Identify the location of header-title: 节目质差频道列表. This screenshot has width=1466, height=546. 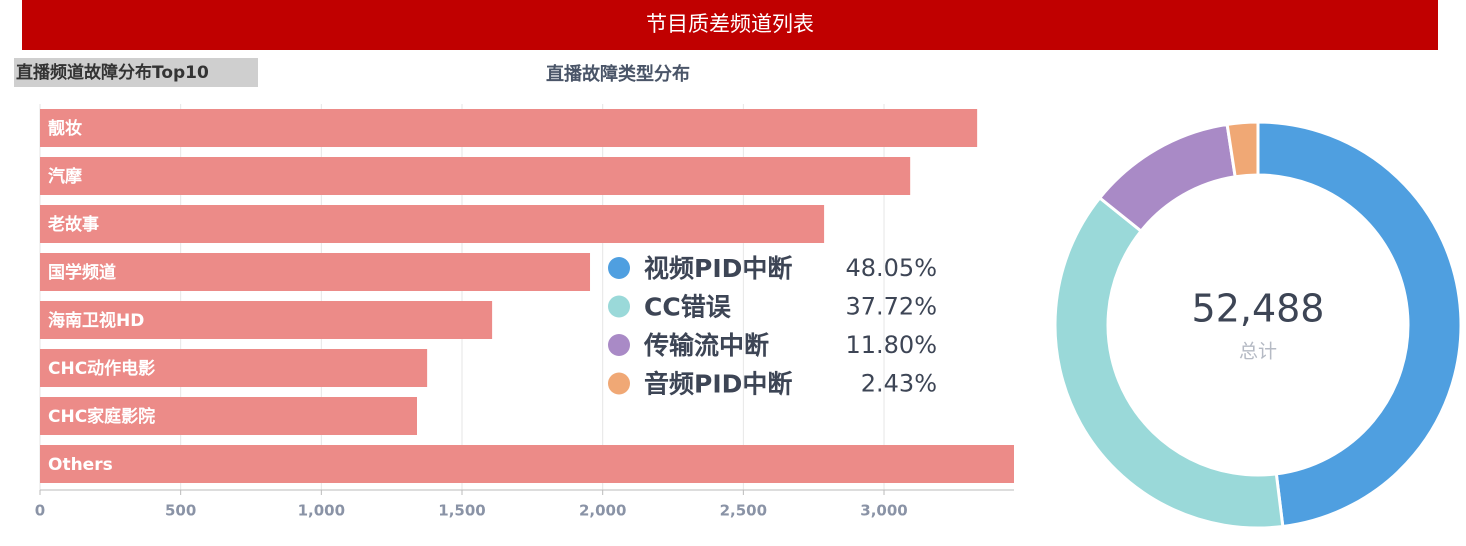
(730, 24).